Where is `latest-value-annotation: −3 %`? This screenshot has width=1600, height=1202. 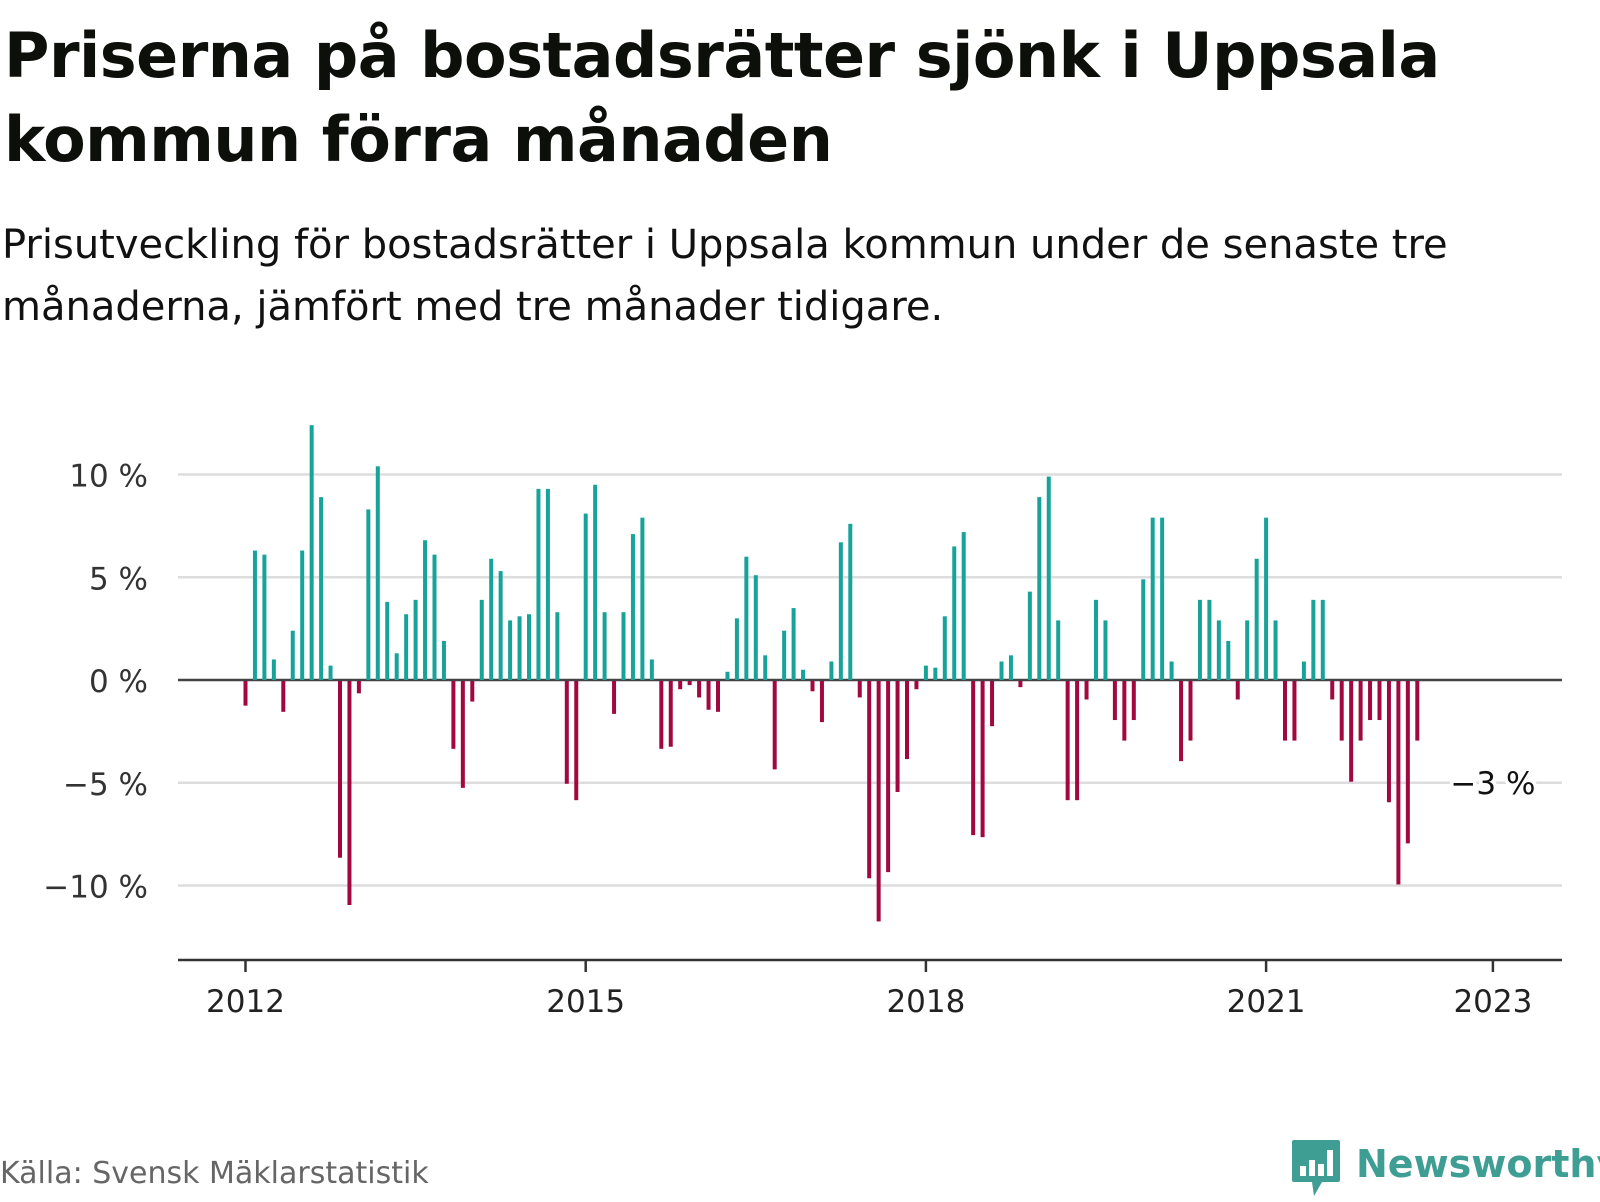 latest-value-annotation: −3 % is located at coordinates (1492, 784).